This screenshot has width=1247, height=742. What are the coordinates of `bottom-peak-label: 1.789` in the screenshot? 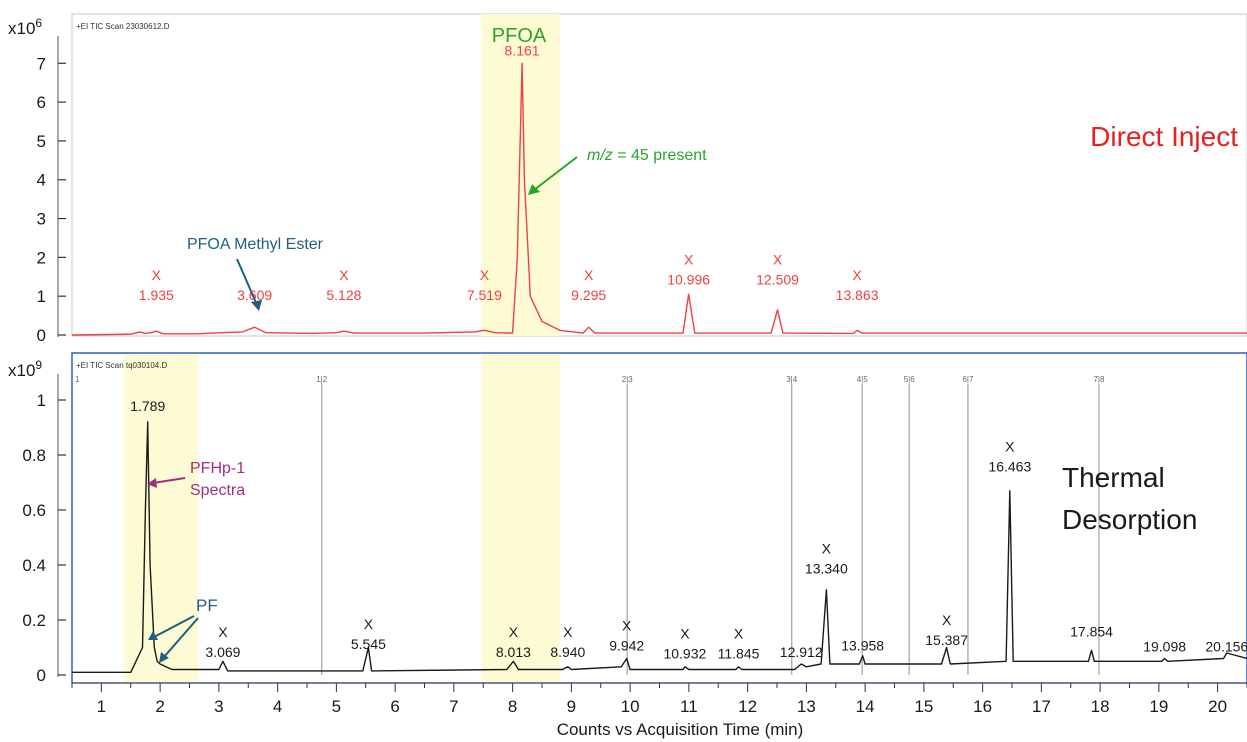 It's located at (147, 406).